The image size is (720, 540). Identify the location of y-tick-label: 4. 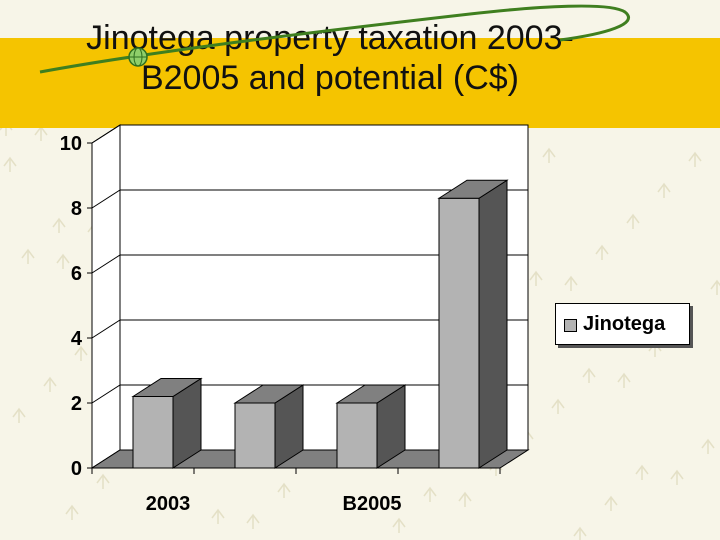
(77, 339).